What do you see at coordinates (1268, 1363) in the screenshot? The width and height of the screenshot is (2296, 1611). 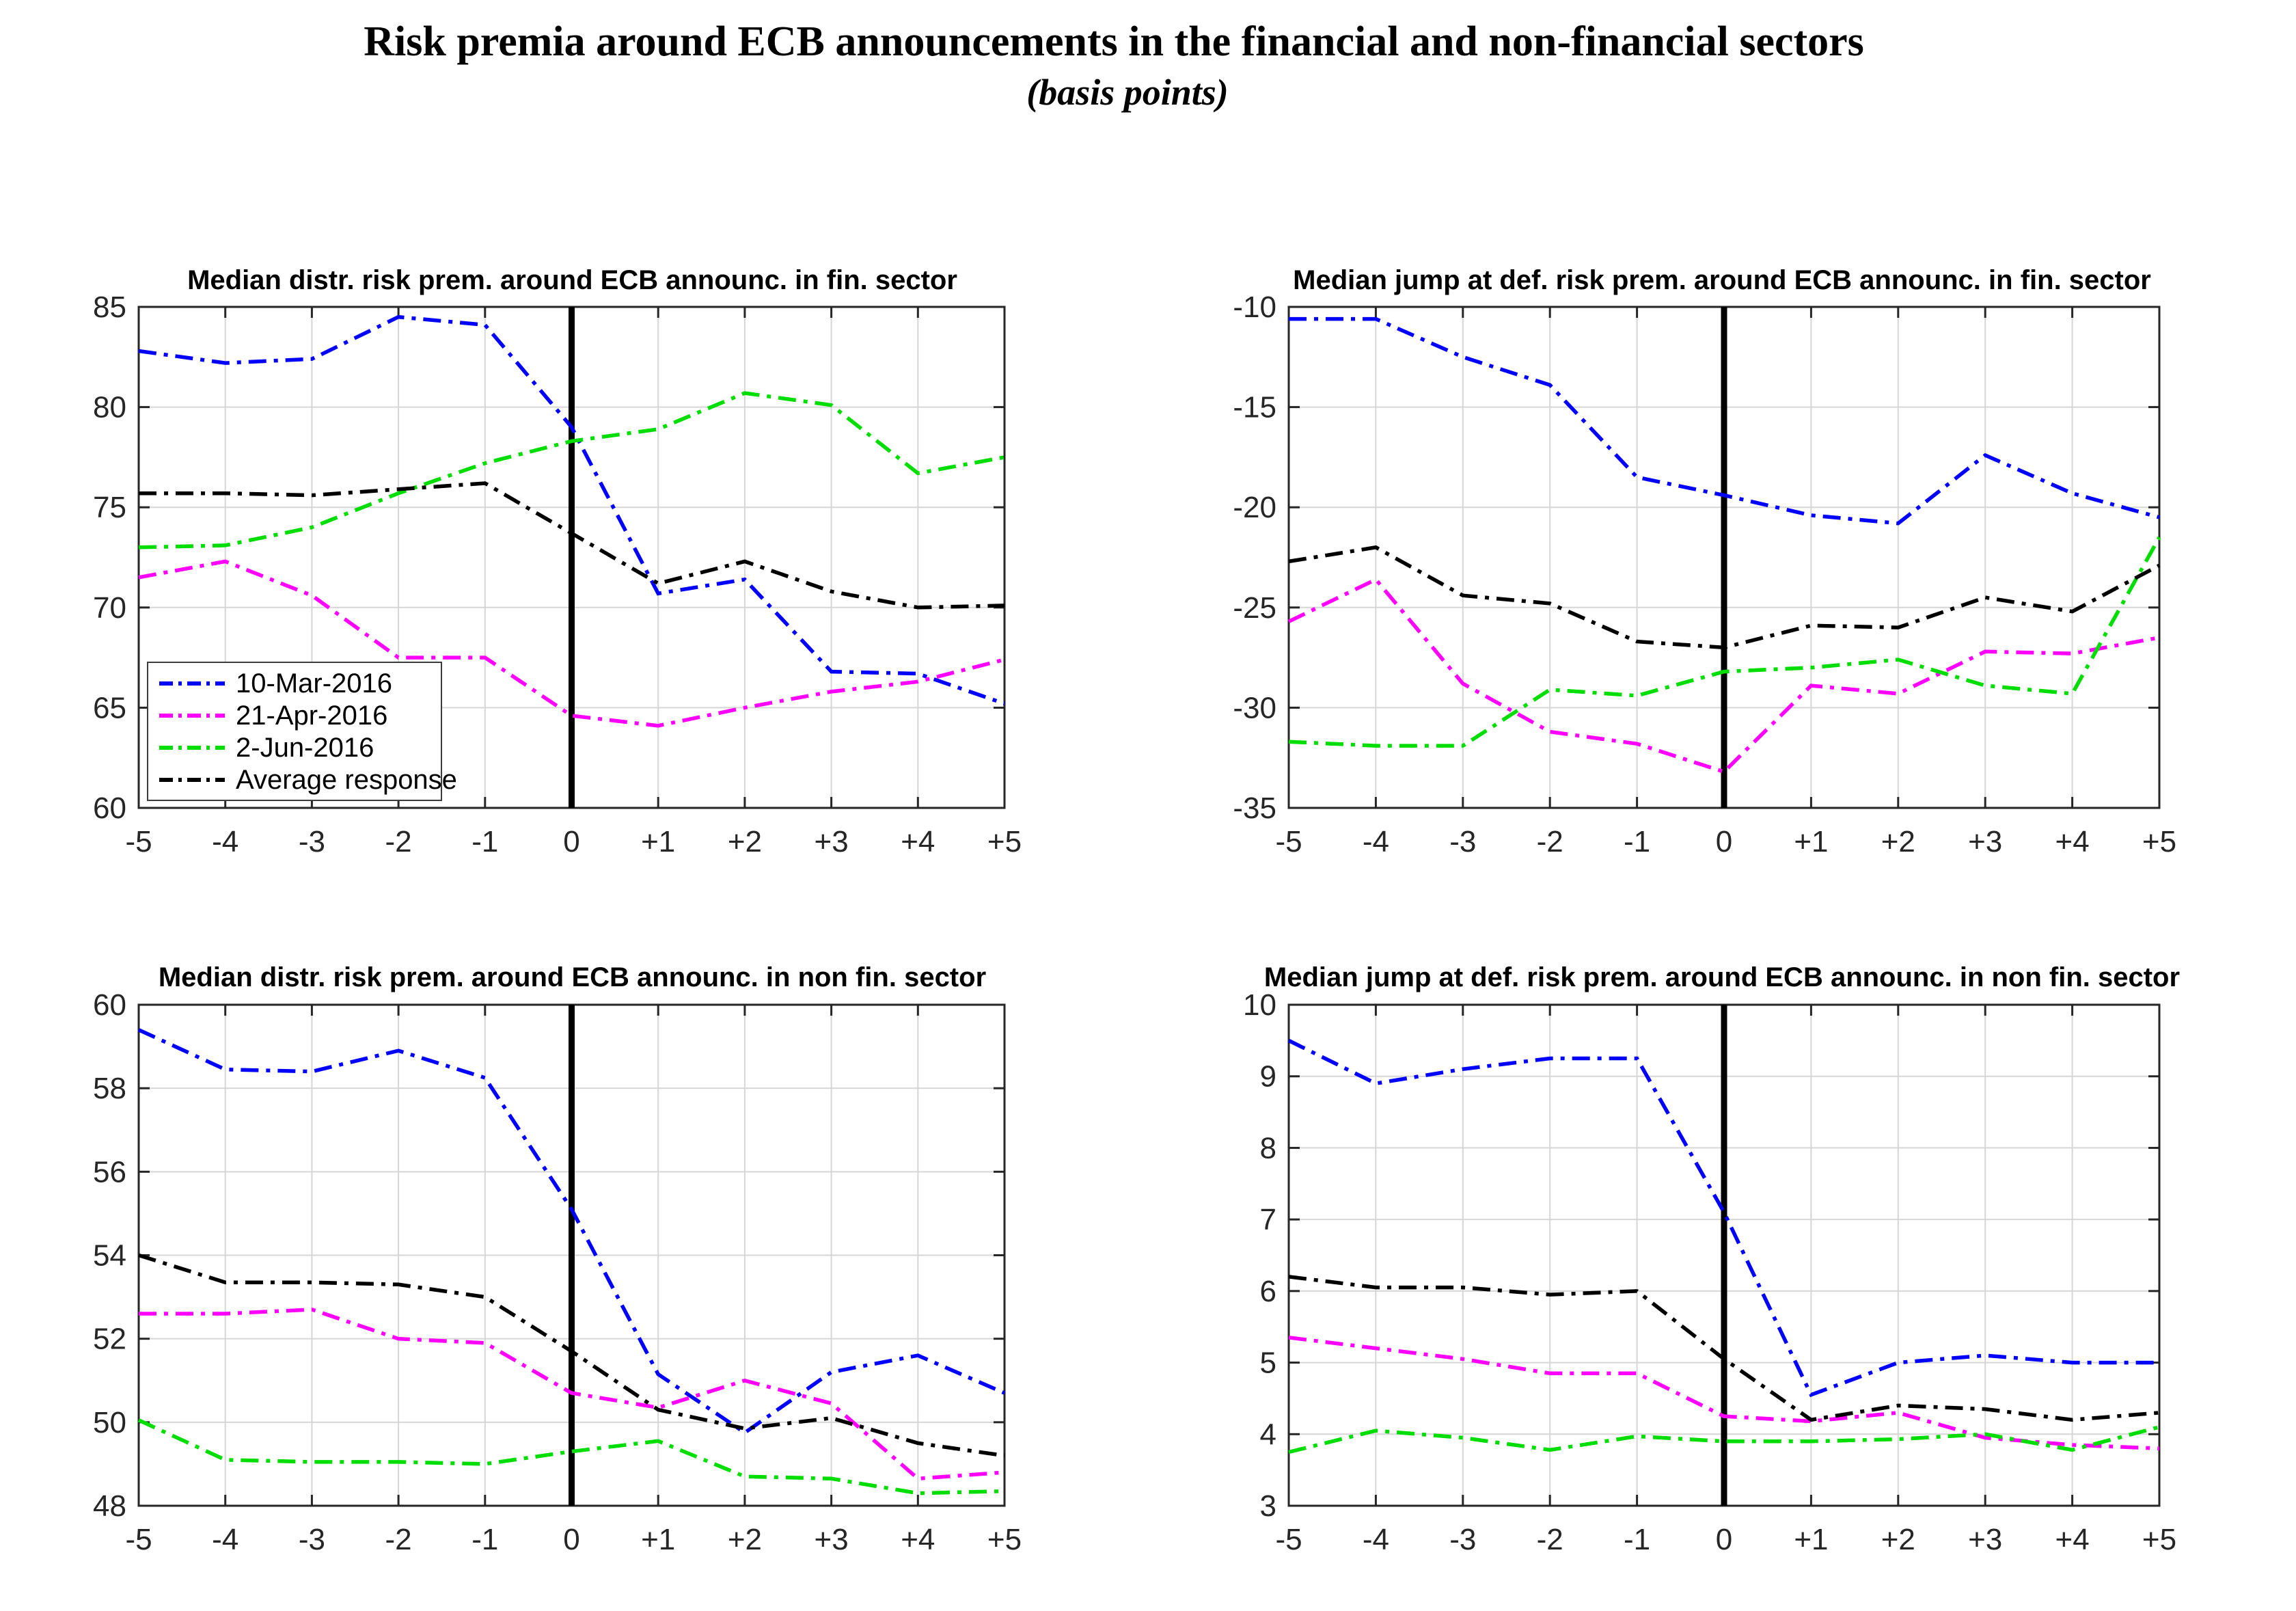 I see `y-tick-label: 5` at bounding box center [1268, 1363].